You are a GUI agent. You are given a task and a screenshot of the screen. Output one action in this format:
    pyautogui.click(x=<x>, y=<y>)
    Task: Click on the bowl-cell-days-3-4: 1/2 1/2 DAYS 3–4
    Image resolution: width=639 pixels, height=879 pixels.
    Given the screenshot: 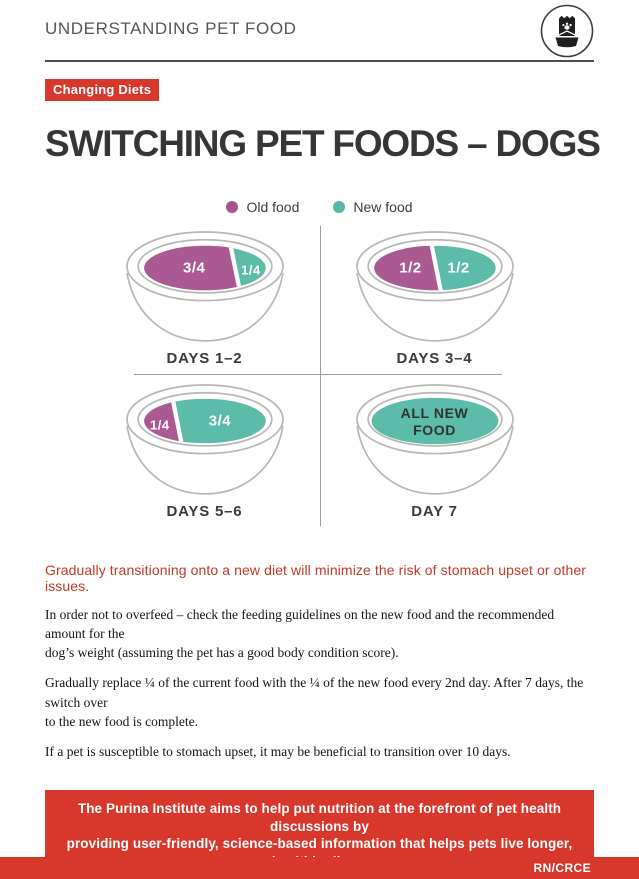 What is the action you would take?
    pyautogui.click(x=435, y=302)
    